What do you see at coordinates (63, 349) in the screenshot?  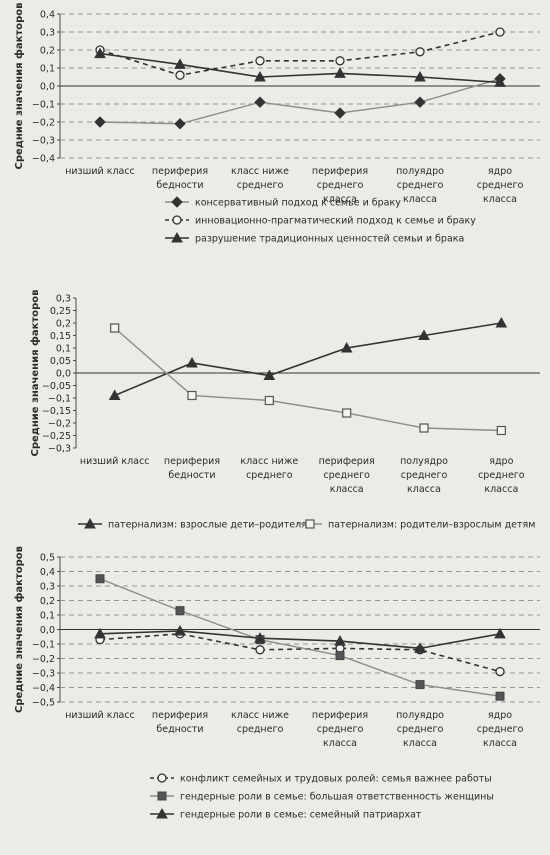 I see `y-tick-label: 0,1` at bounding box center [63, 349].